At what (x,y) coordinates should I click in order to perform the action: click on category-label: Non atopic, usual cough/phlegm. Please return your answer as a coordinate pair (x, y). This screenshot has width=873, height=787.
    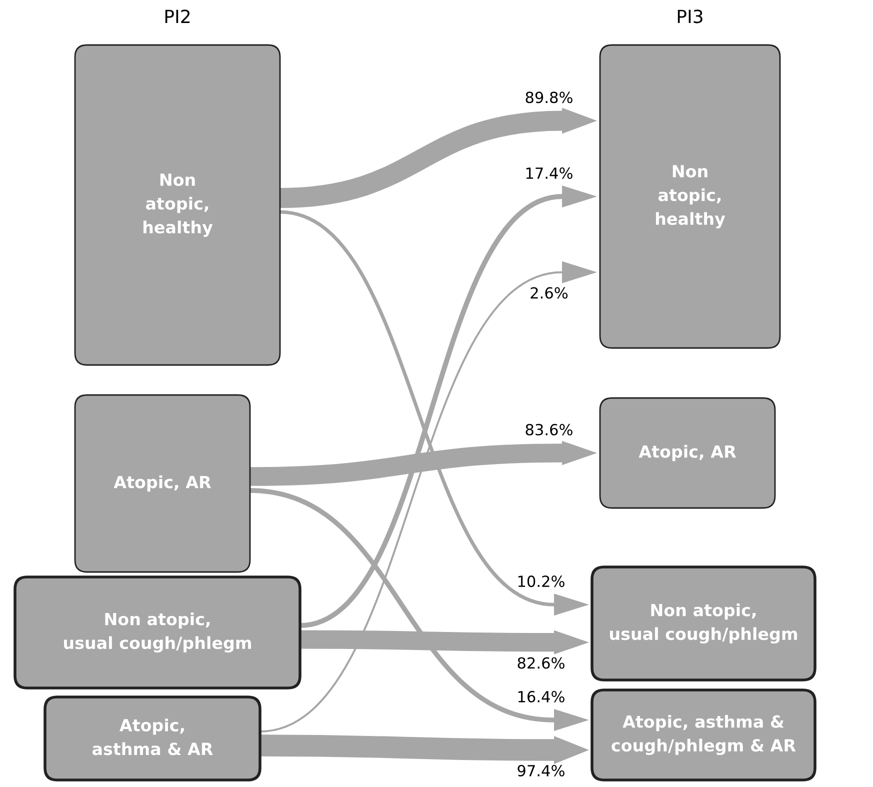
    Looking at the image, I should click on (703, 624).